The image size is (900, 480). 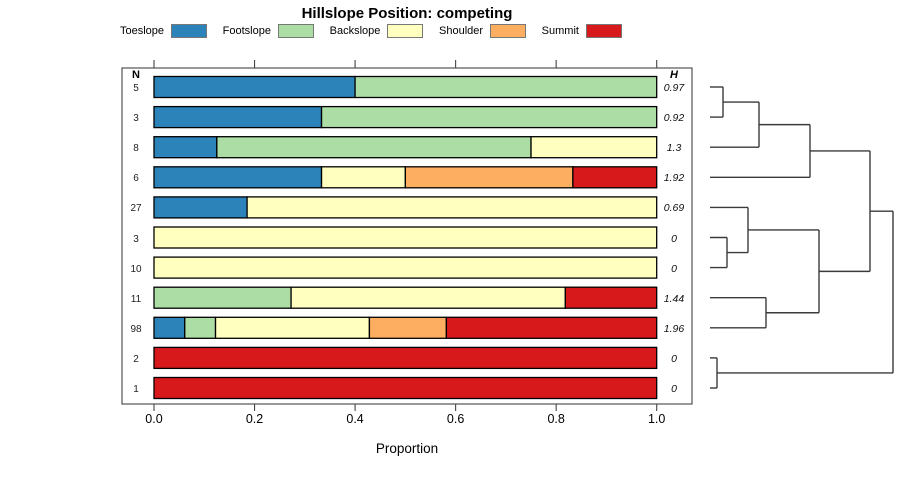 What do you see at coordinates (136, 88) in the screenshot?
I see `n-value: 5` at bounding box center [136, 88].